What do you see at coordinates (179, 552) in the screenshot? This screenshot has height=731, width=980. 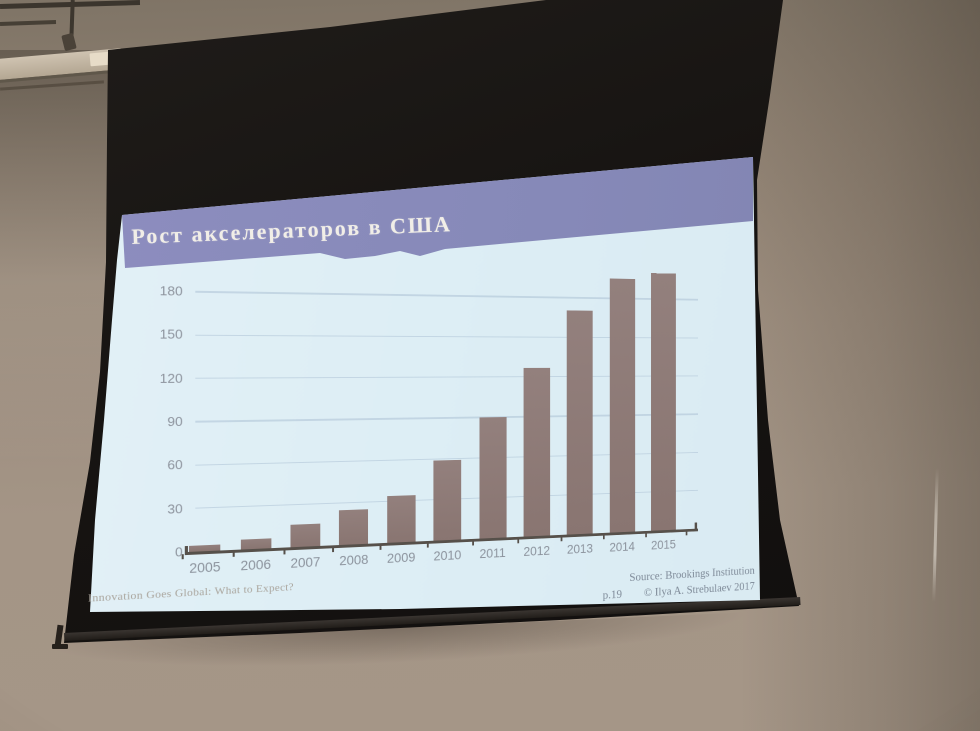 I see `y-axis-tick-label: 0` at bounding box center [179, 552].